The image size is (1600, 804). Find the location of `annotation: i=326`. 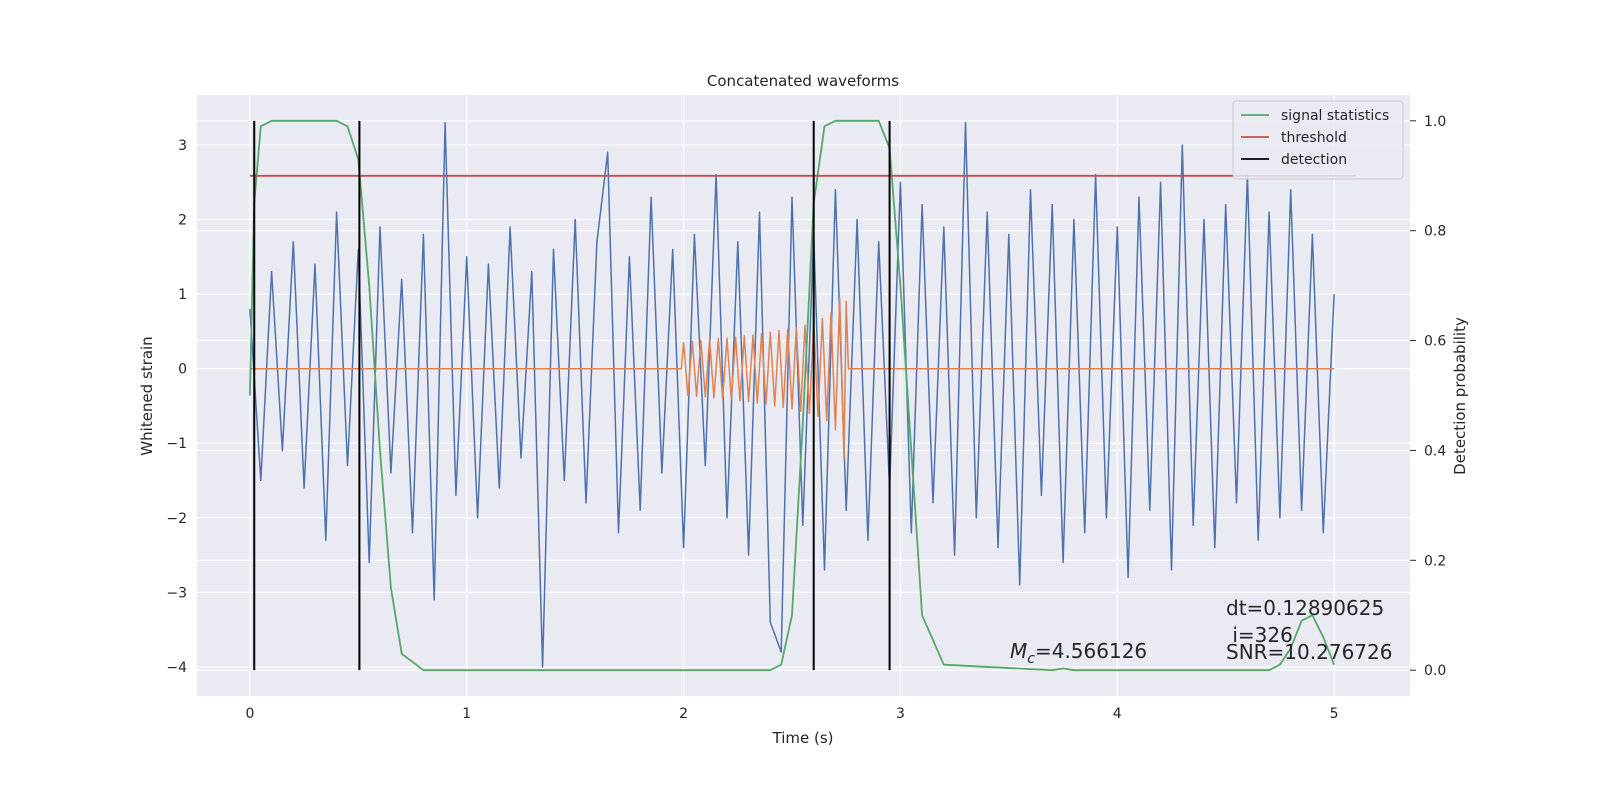

annotation: i=326 is located at coordinates (1259, 635).